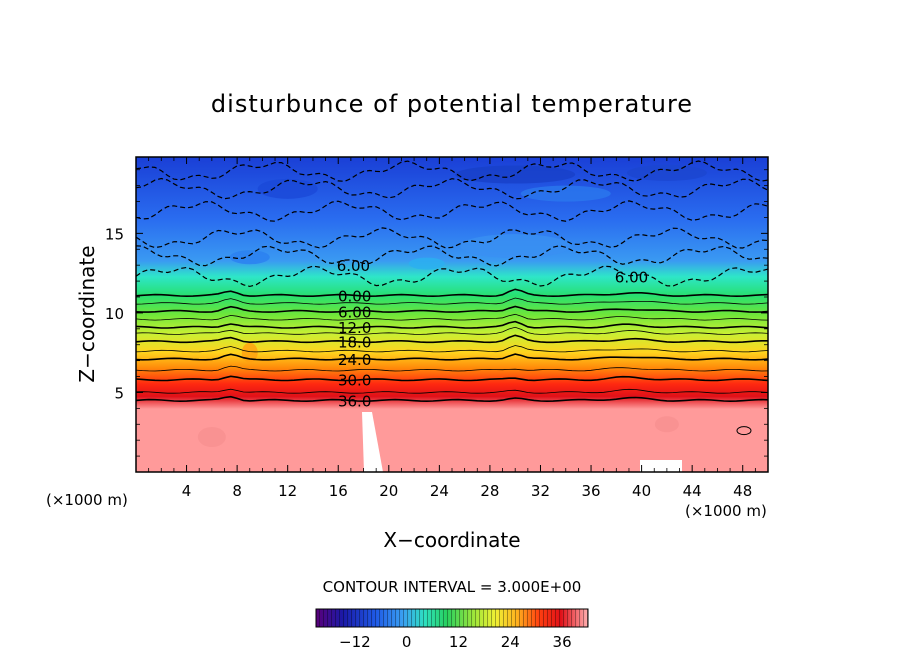 Image resolution: width=904 pixels, height=654 pixels. I want to click on chart-title: disturbunce of potential temperature, so click(452, 104).